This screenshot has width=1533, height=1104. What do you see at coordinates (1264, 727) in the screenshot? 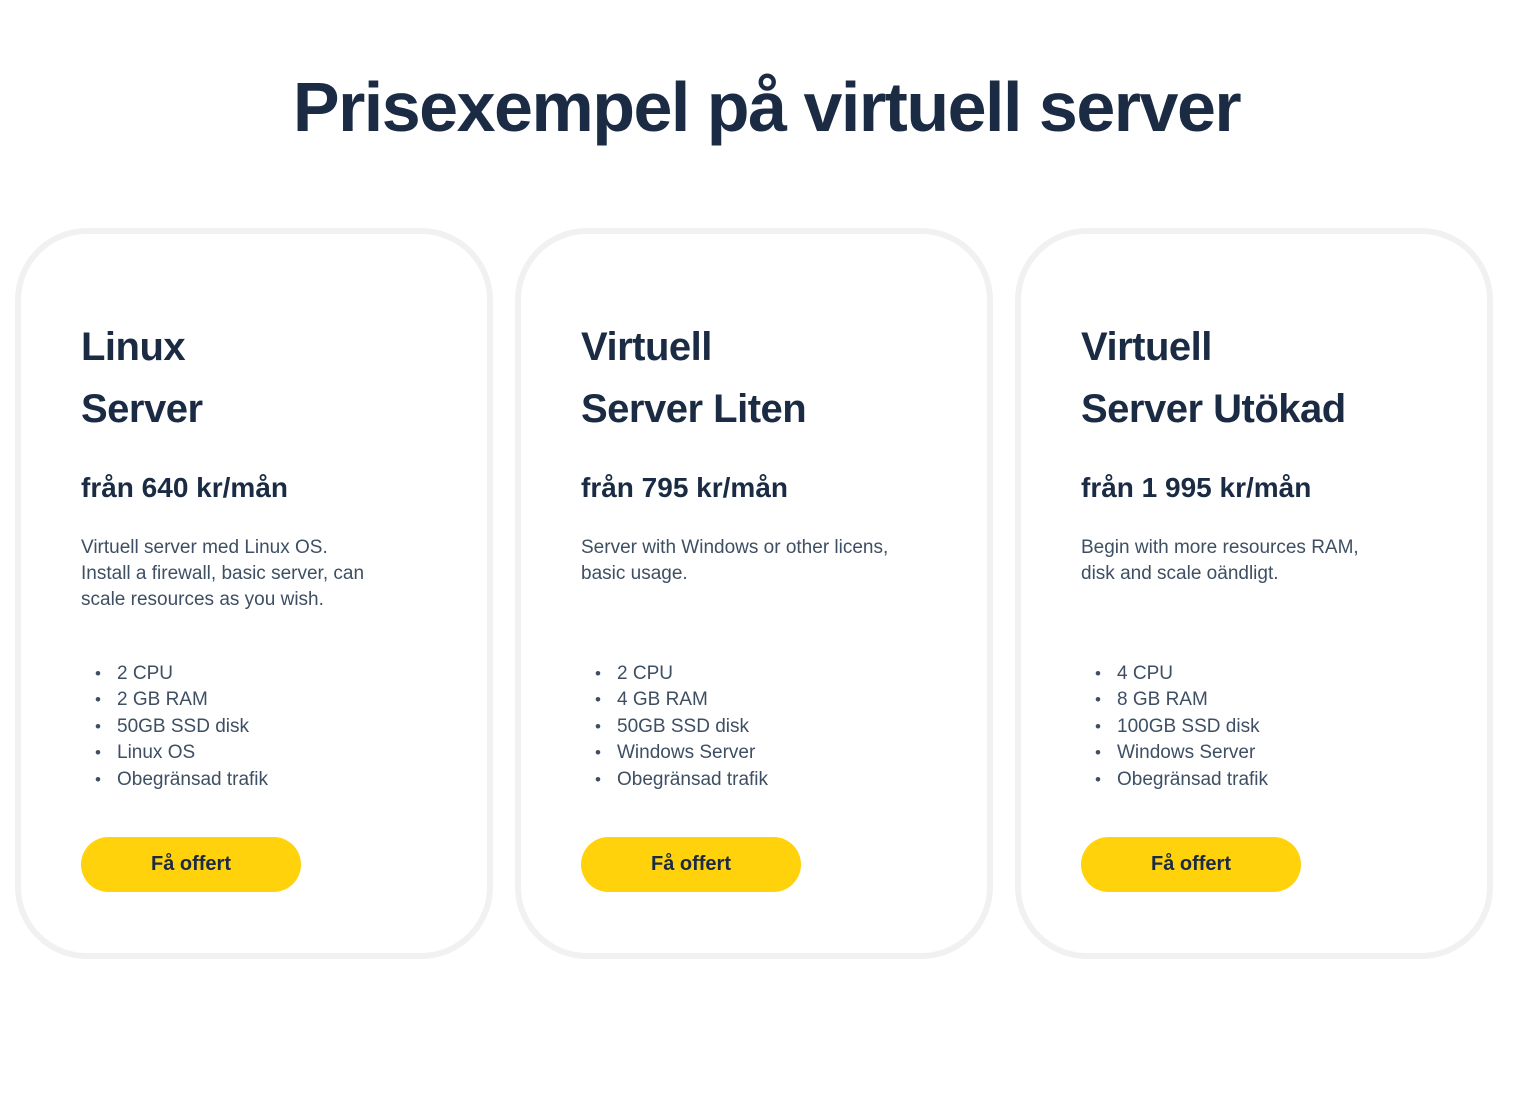
I see `feature-item: 100GB SSD disk` at bounding box center [1264, 727].